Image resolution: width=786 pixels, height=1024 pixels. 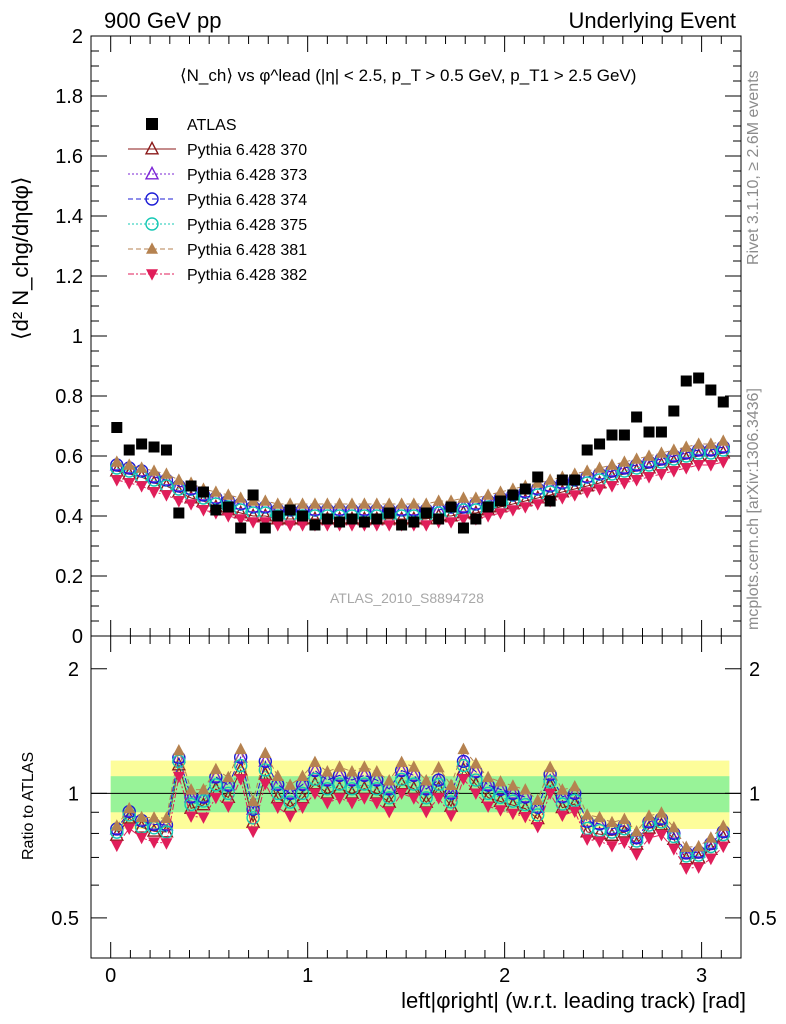 I want to click on main-y-tick-label: 2, so click(x=77, y=37).